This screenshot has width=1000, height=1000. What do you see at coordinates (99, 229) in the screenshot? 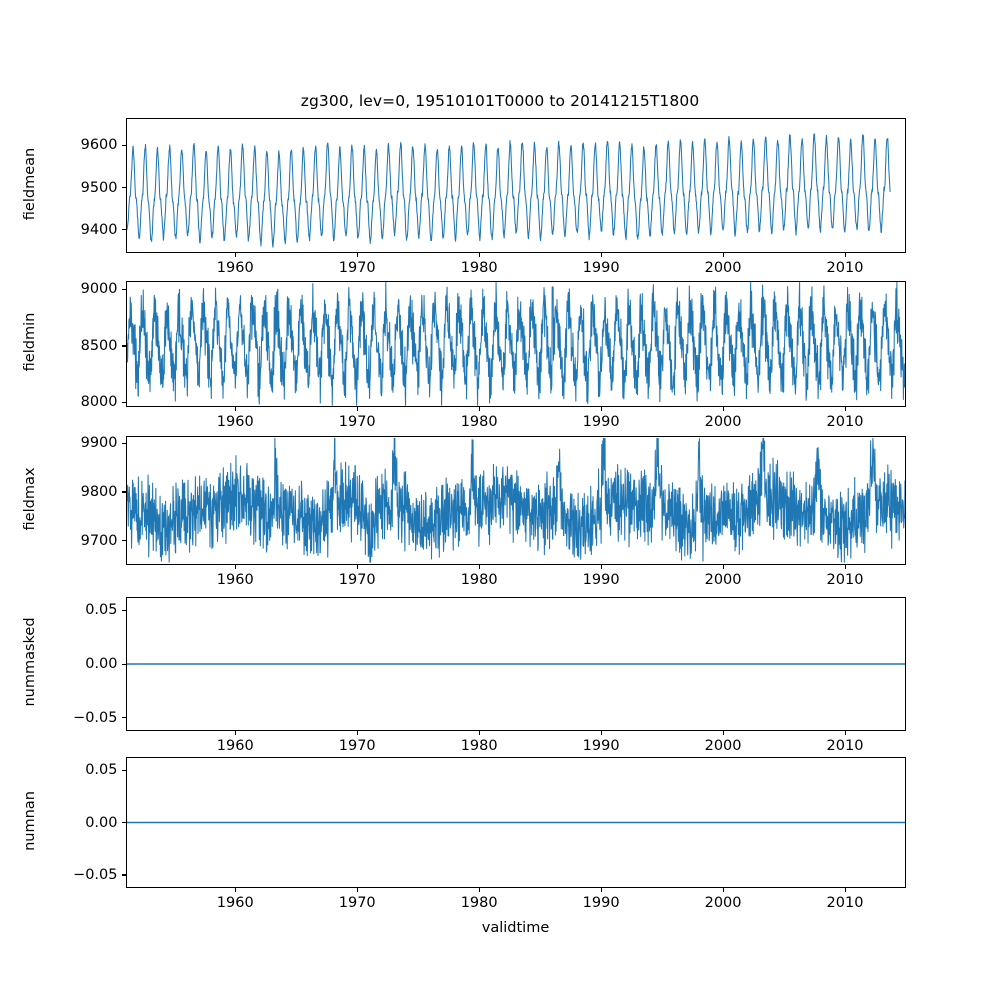
I see `ytick-label-fieldmean: 9400` at bounding box center [99, 229].